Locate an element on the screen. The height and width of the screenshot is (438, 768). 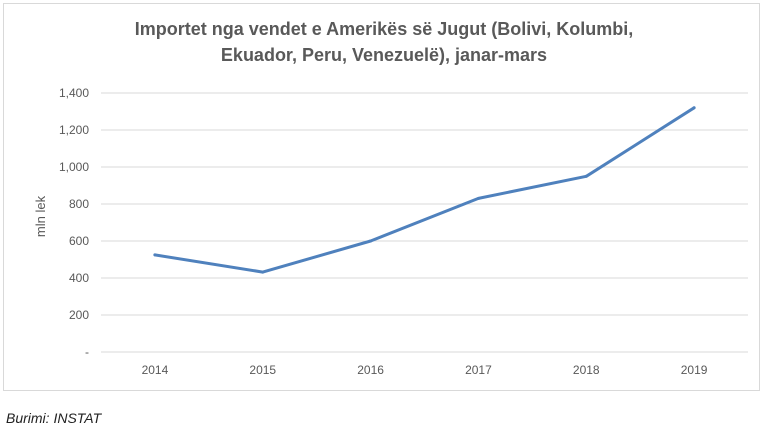
y-tick-label: - is located at coordinates (87, 352).